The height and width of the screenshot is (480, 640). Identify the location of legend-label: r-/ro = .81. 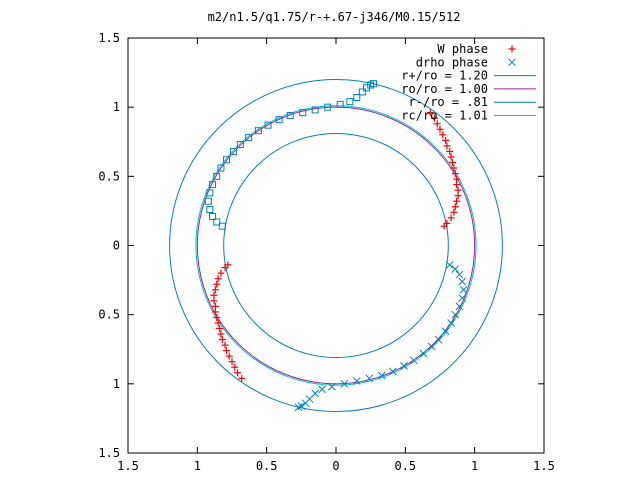
(448, 102).